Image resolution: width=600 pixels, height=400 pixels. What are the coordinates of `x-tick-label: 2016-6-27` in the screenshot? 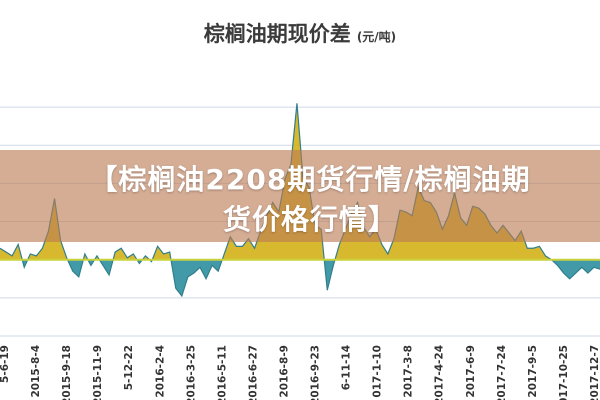 It's located at (253, 372).